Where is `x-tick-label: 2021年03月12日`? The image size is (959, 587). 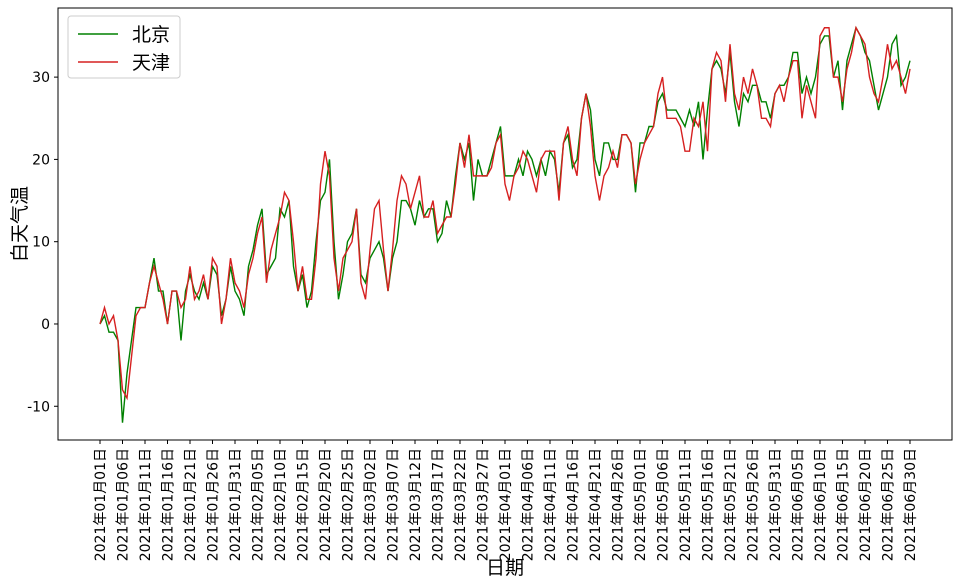 x-tick-label: 2021年03月12日 is located at coordinates (416, 504).